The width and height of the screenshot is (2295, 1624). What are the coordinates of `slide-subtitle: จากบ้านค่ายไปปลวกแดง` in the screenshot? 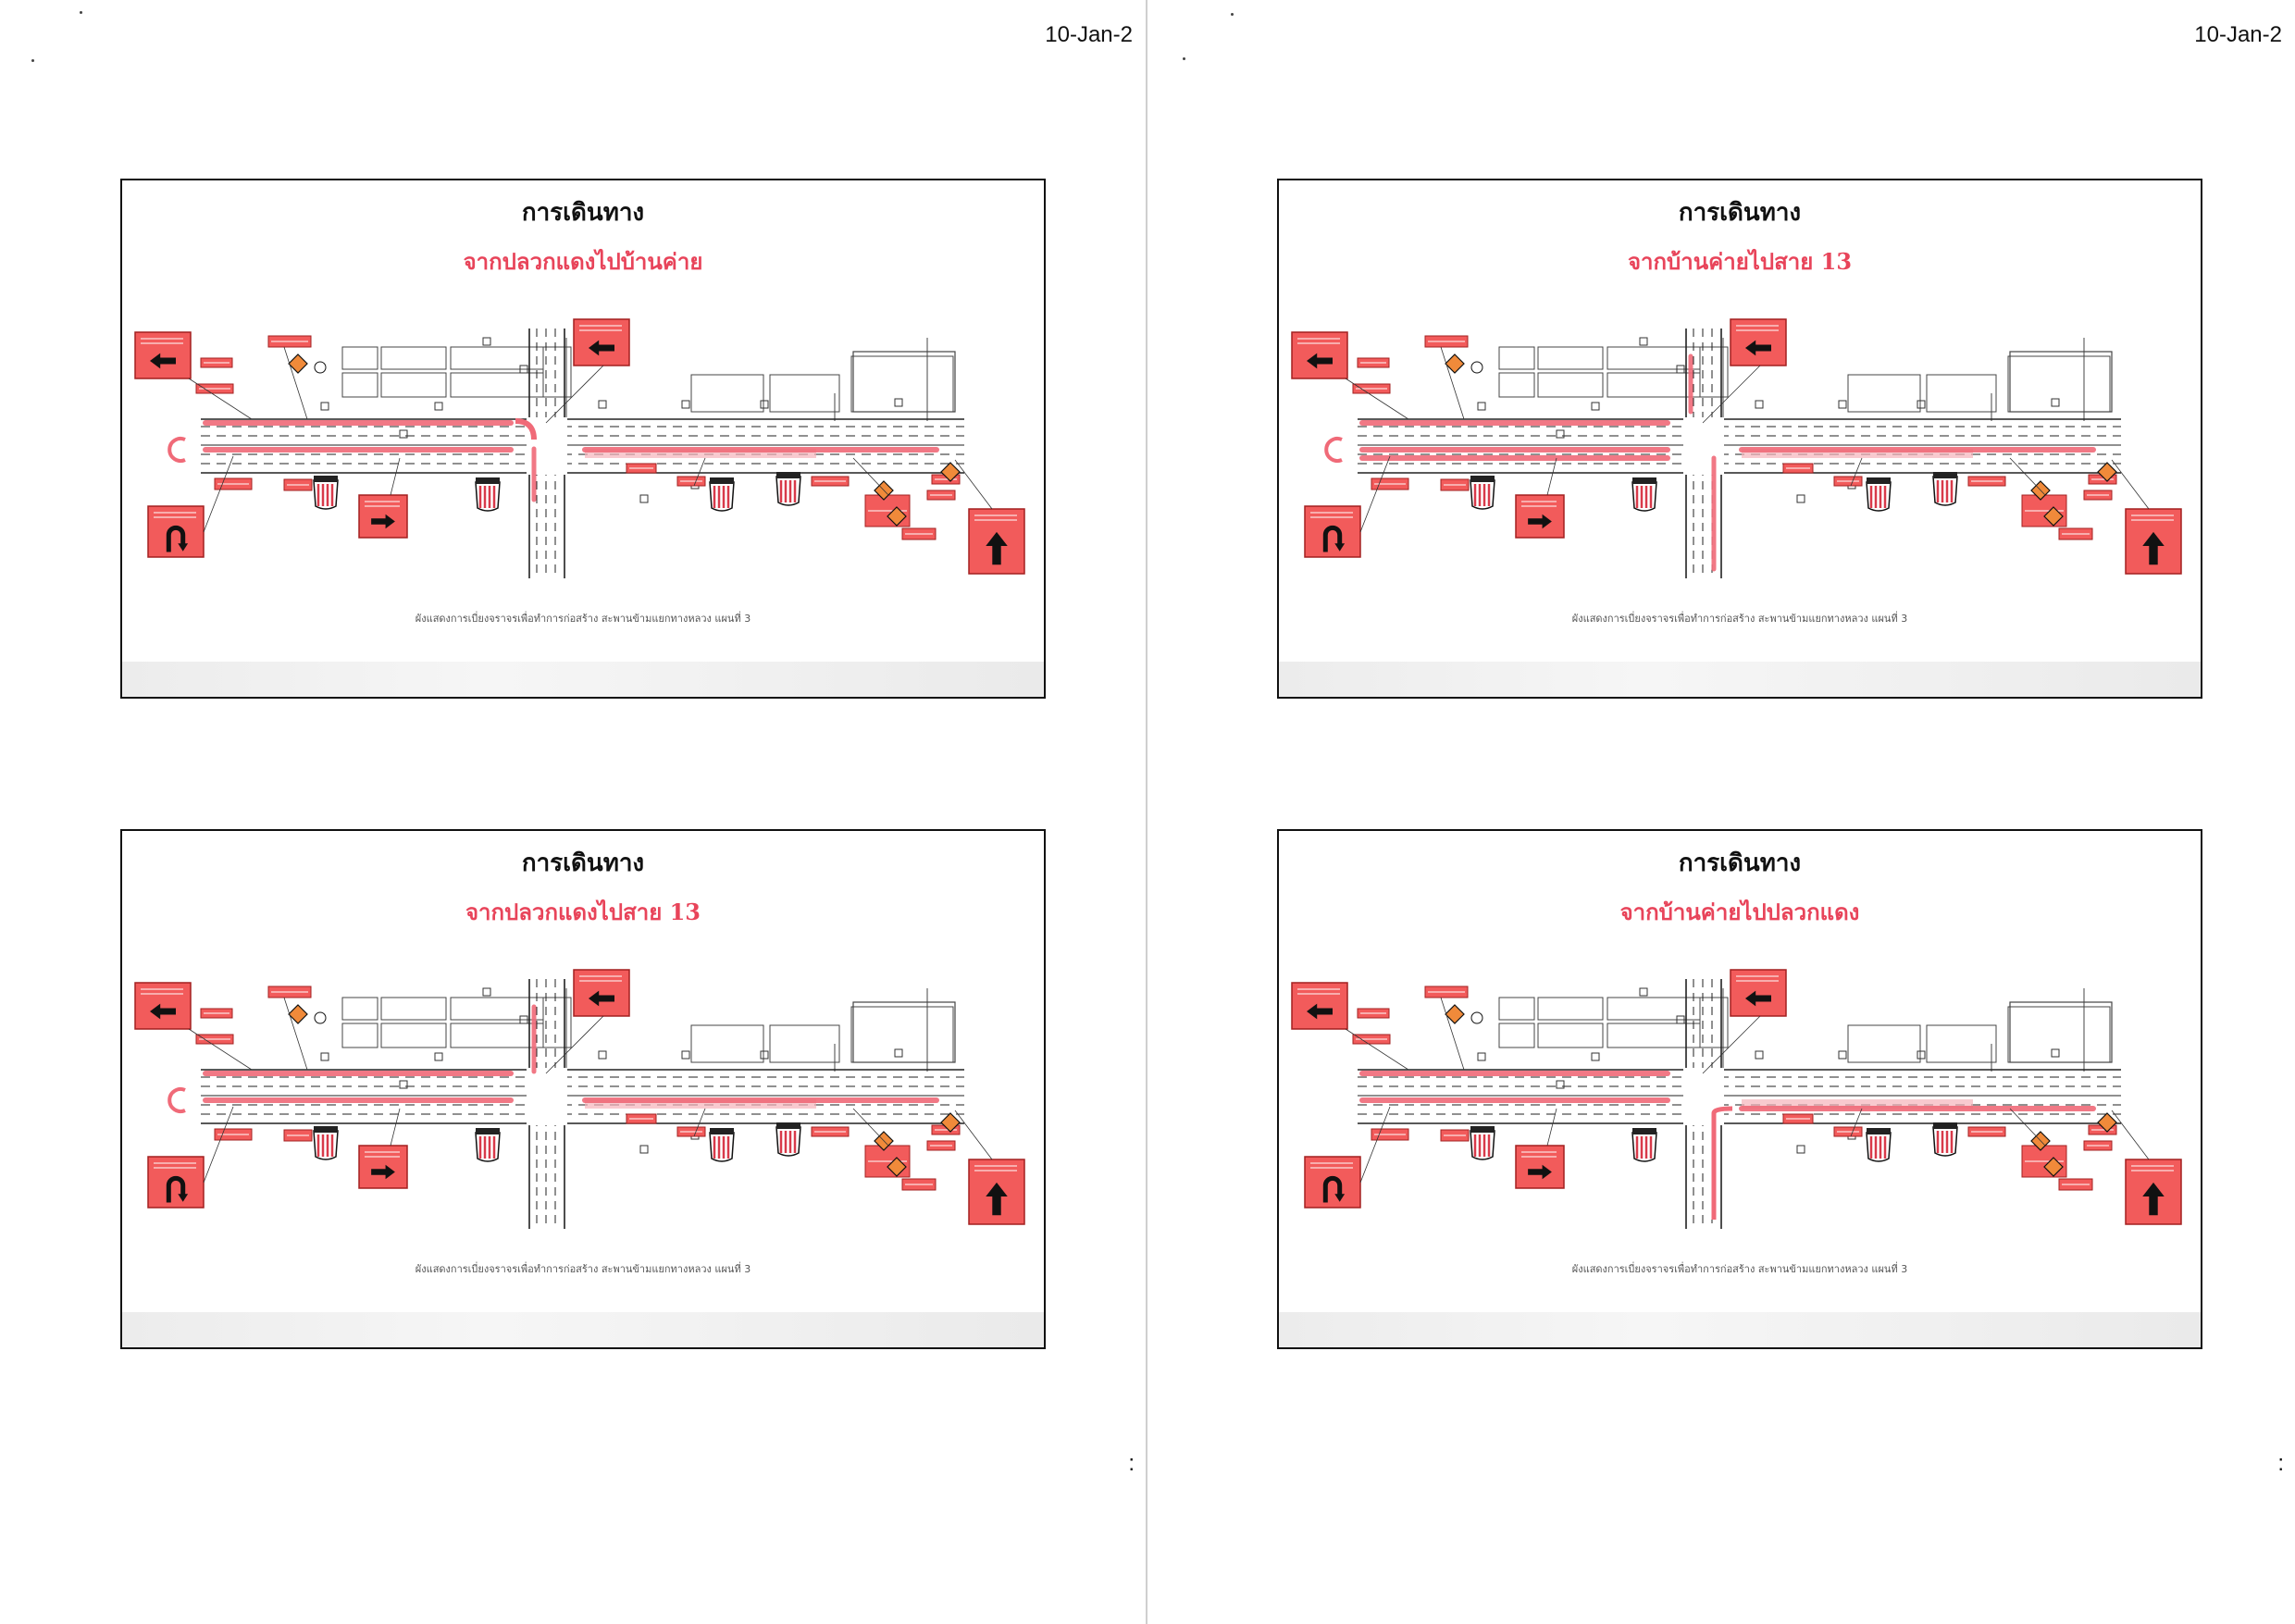 It's located at (1740, 912).